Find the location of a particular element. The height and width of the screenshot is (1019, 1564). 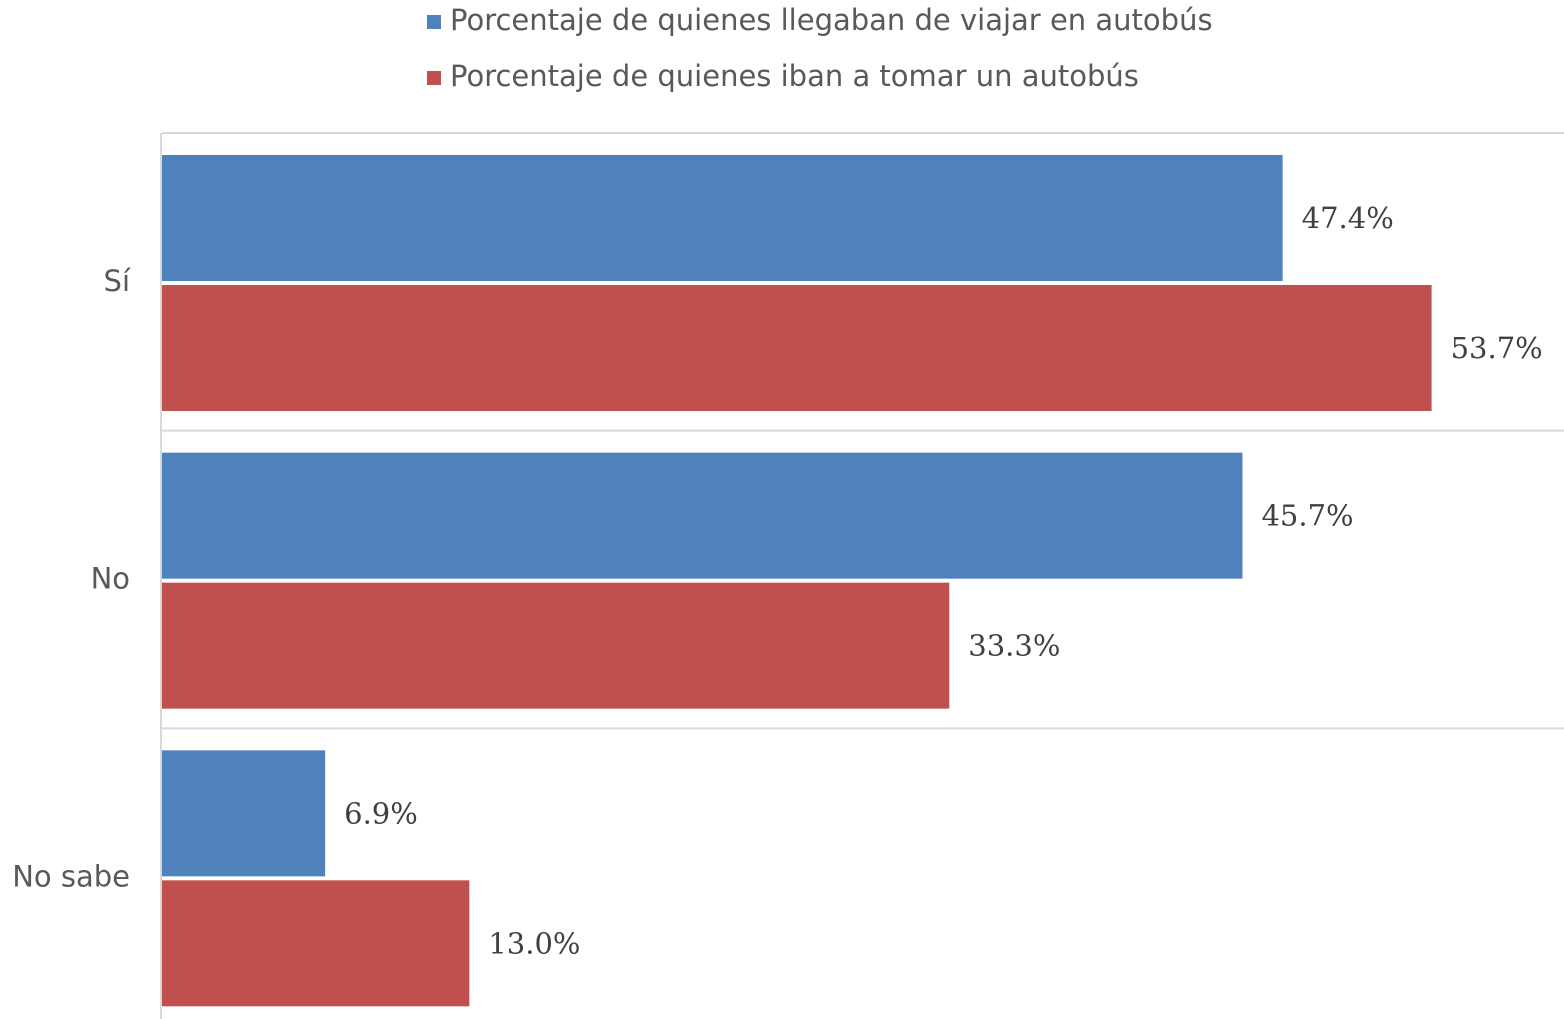

value-label: 47.4% is located at coordinates (1348, 218).